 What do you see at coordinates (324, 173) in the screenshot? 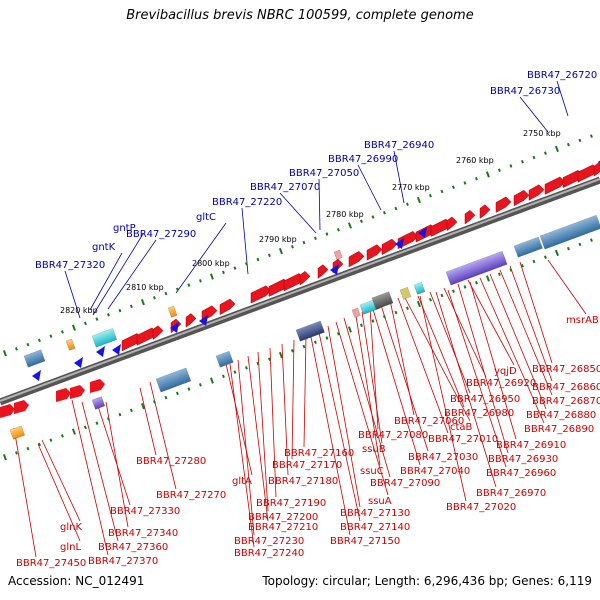
I see `top-gene-label: BBR47_27050` at bounding box center [324, 173].